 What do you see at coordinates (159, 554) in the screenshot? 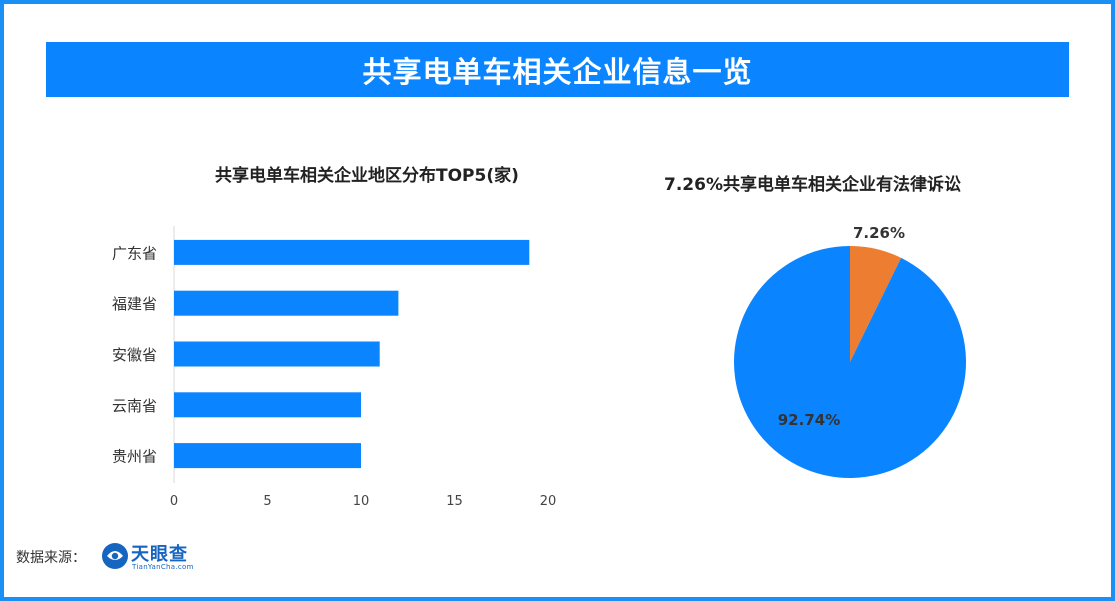
I see `logo-text: 天眼查` at bounding box center [159, 554].